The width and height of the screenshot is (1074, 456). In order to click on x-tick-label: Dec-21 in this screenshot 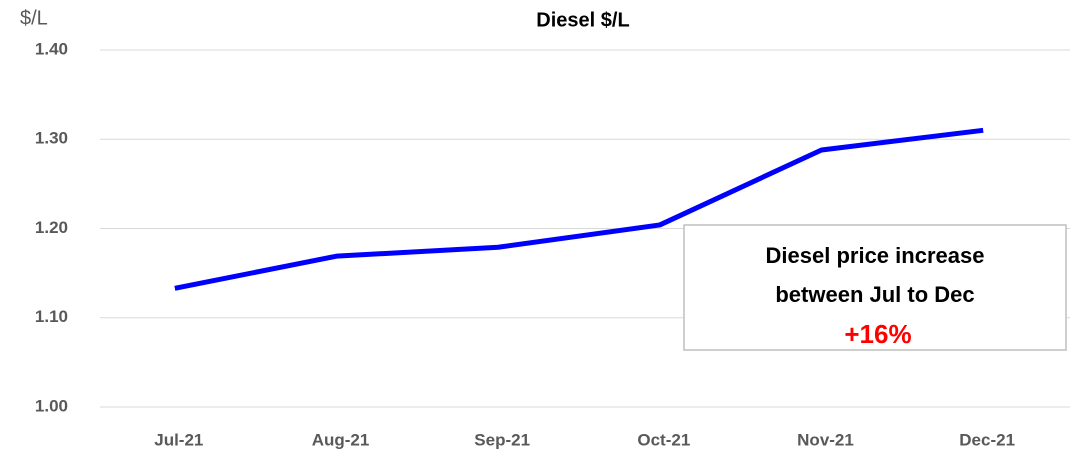, I will do `click(987, 439)`.